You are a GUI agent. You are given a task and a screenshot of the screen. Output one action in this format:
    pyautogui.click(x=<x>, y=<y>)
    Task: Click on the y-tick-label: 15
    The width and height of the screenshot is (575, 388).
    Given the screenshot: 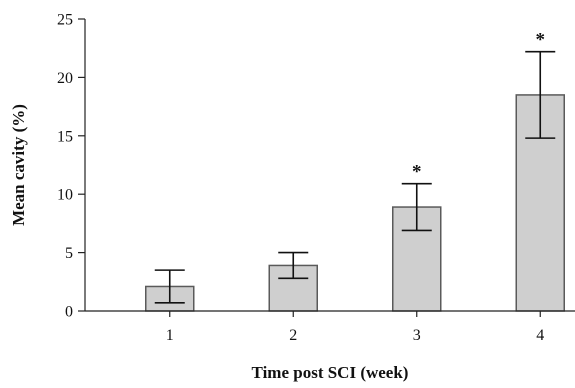 What is the action you would take?
    pyautogui.click(x=65, y=136)
    